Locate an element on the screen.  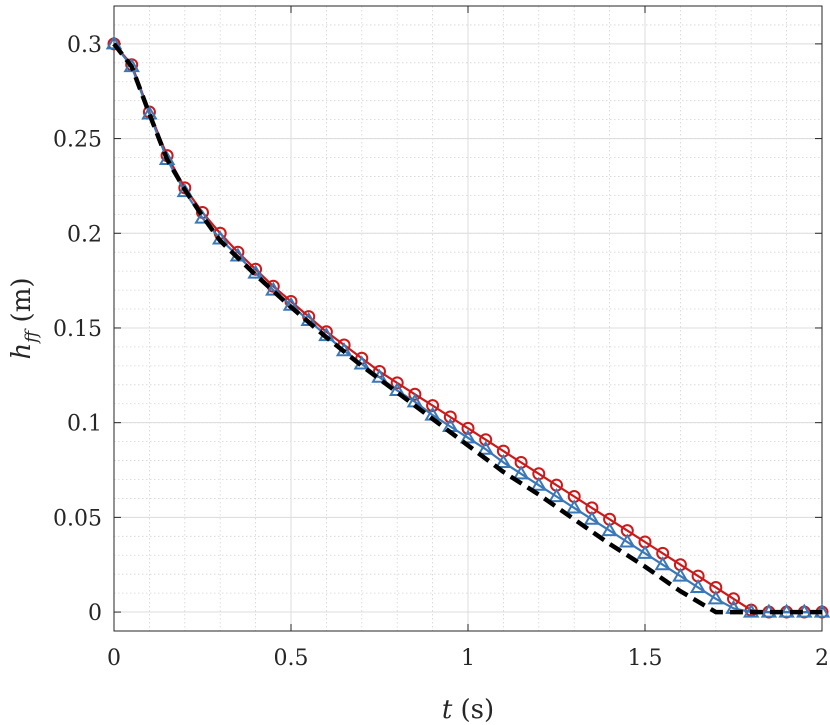
x-axis-label: t (s) is located at coordinates (468, 710).